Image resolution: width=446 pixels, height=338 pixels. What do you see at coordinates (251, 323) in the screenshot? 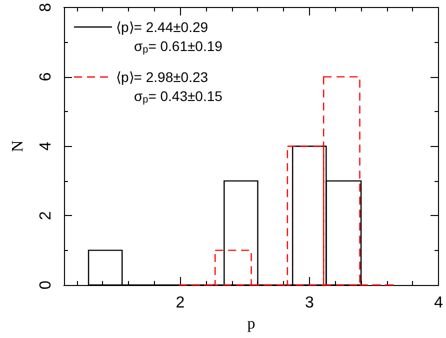
I see `x-axis-title: p` at bounding box center [251, 323].